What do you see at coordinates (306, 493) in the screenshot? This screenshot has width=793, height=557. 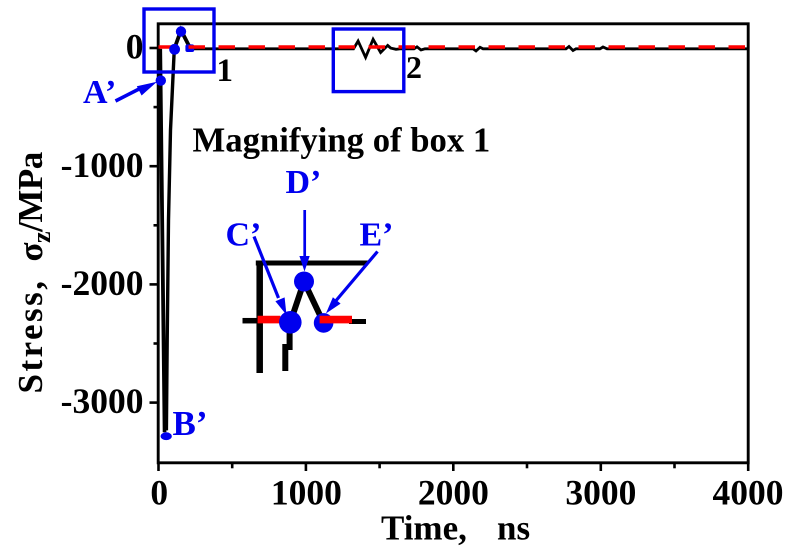 I see `svg-text: 1000` at bounding box center [306, 493].